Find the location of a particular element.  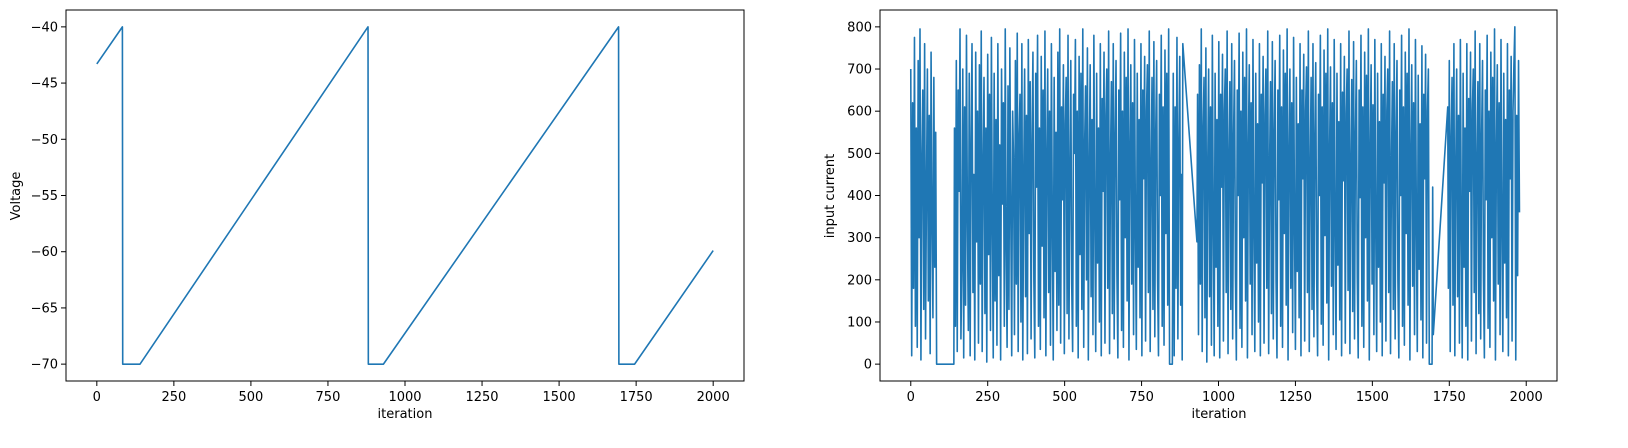

voltage-x-tick-label: 1750 is located at coordinates (636, 397).